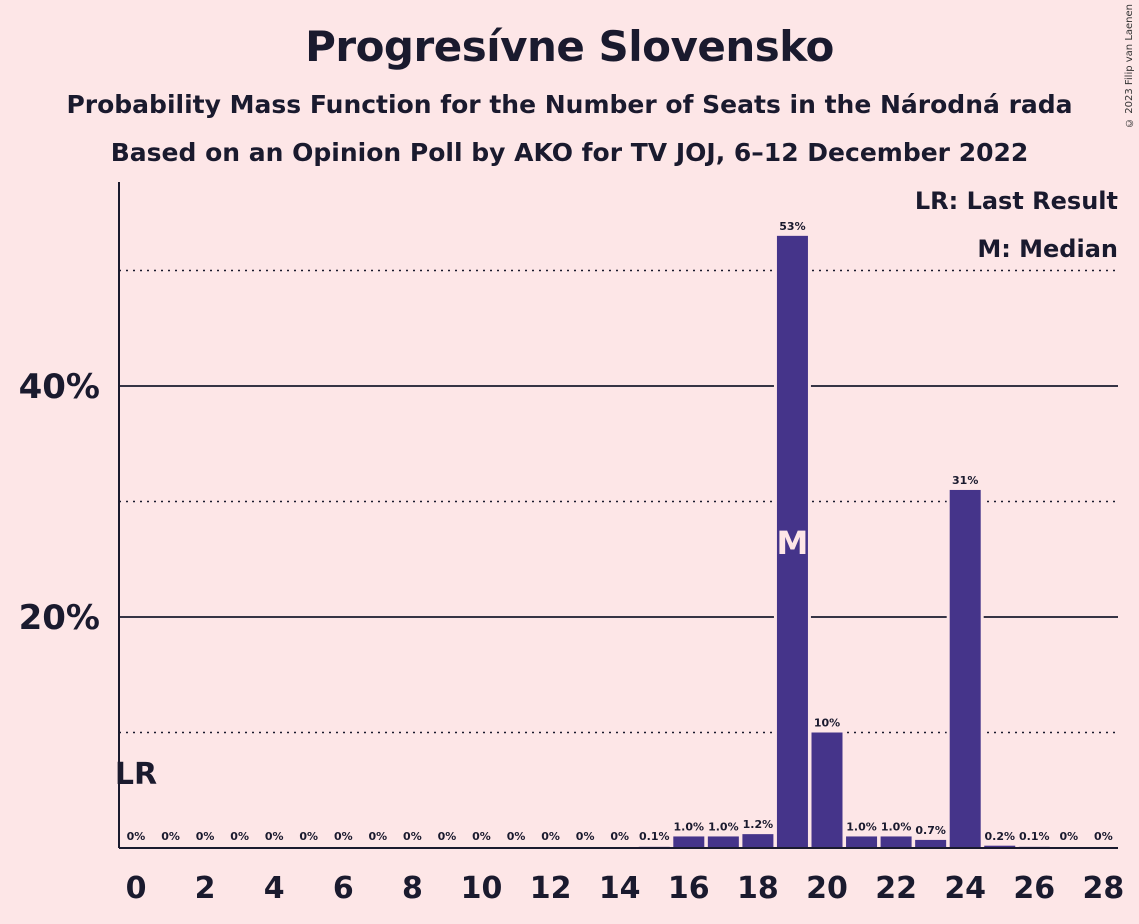 The height and width of the screenshot is (924, 1139). What do you see at coordinates (999, 836) in the screenshot?
I see `data-label: 0.2%` at bounding box center [999, 836].